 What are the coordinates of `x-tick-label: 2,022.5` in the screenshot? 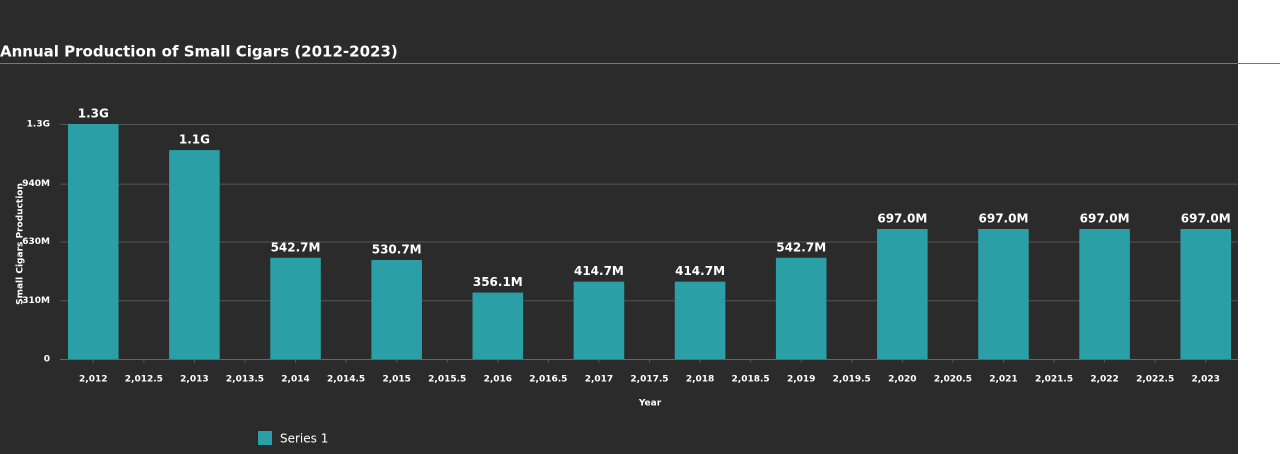 It's located at (1155, 380).